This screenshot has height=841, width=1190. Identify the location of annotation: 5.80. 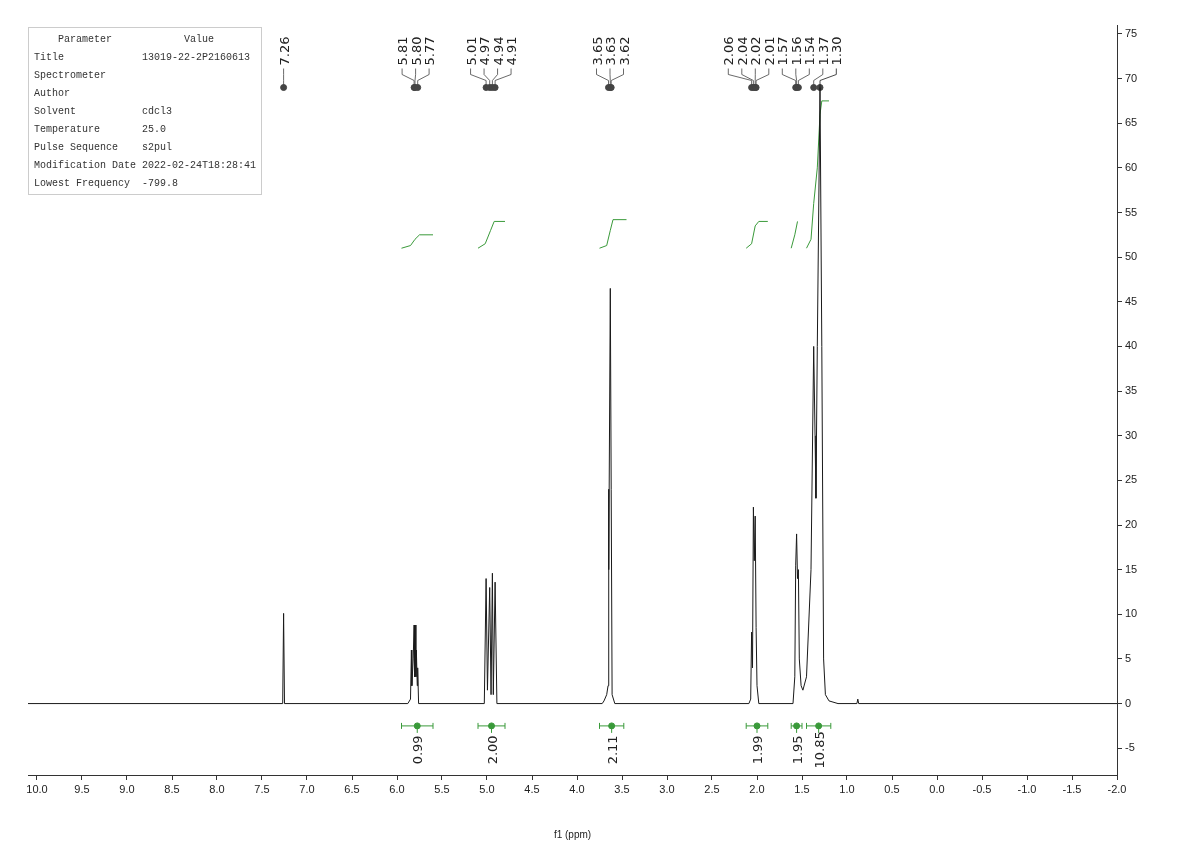
(416, 51).